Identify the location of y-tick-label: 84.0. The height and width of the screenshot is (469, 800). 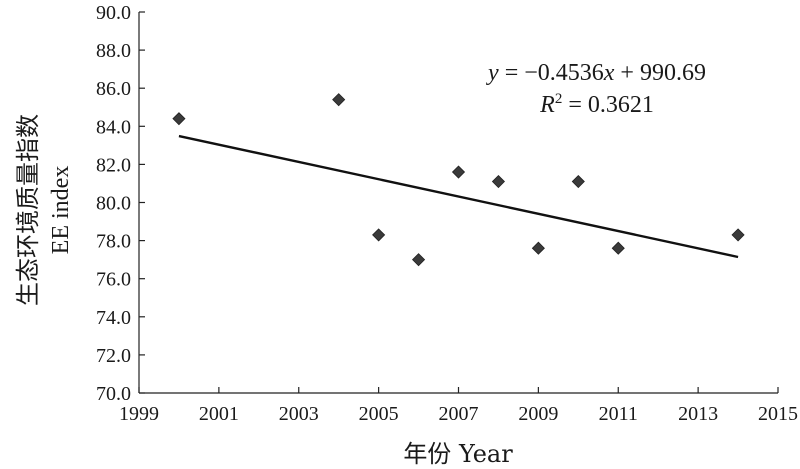
(113, 127).